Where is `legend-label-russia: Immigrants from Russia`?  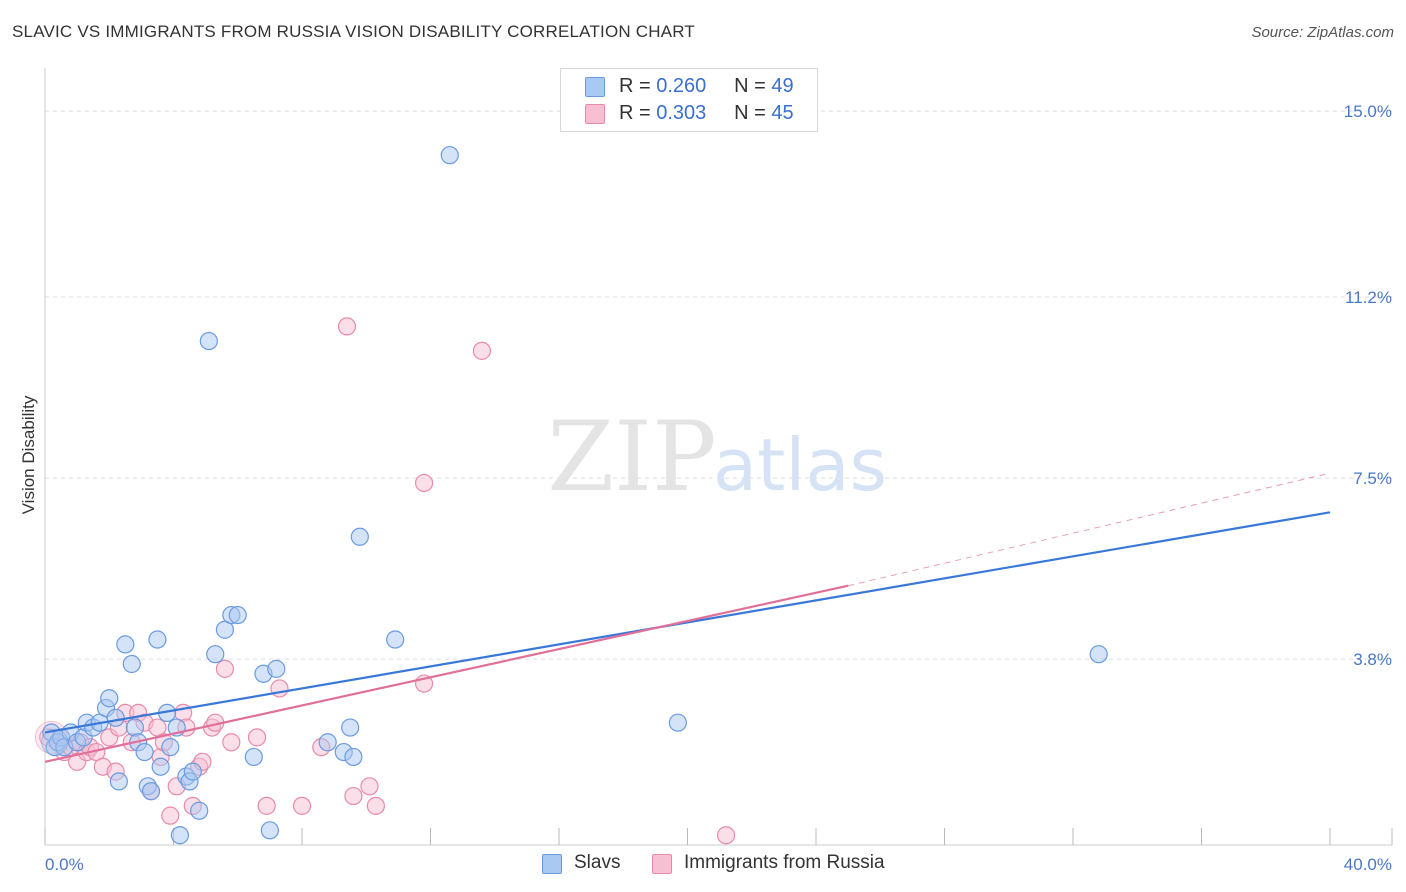 legend-label-russia: Immigrants from Russia is located at coordinates (784, 862).